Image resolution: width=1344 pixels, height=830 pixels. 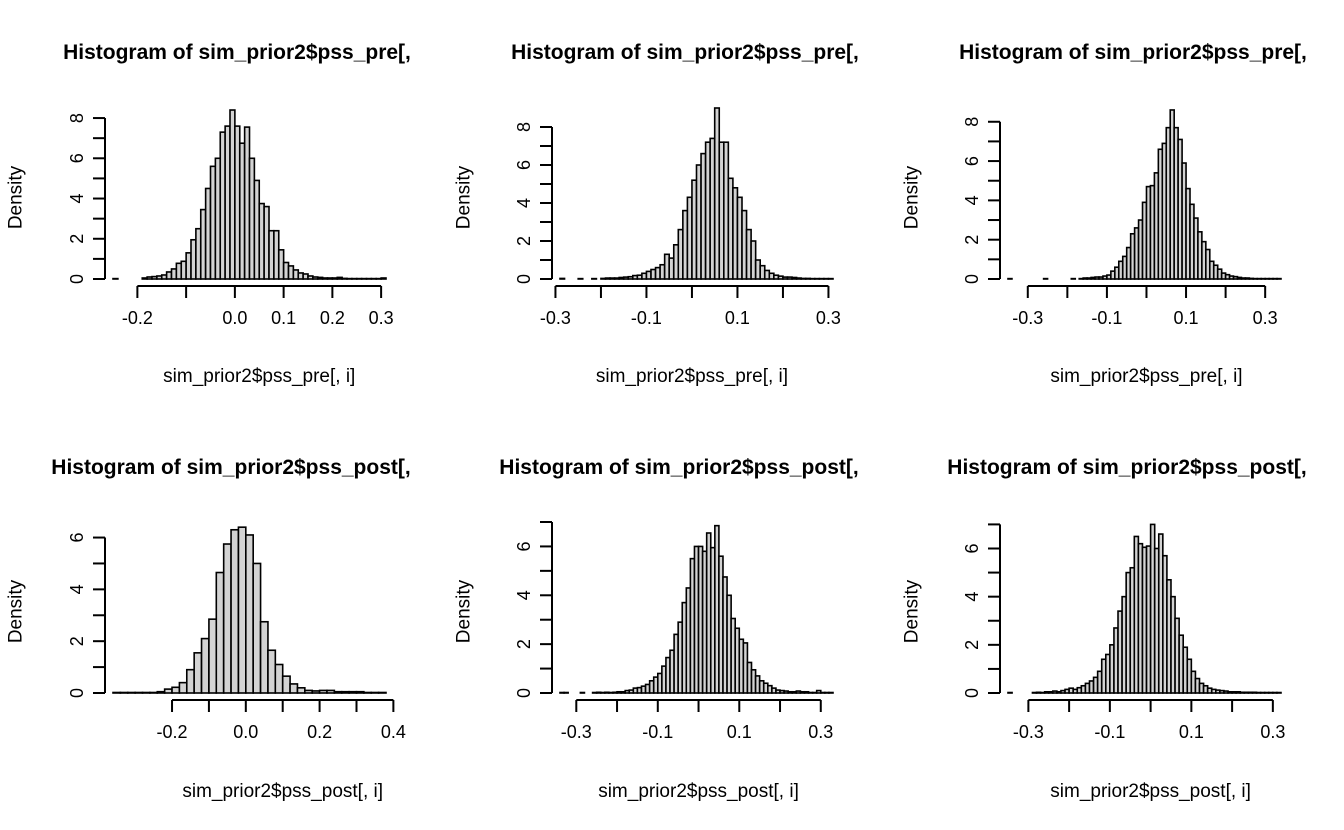 What do you see at coordinates (393, 732) in the screenshot?
I see `x-tick-label: 0.4` at bounding box center [393, 732].